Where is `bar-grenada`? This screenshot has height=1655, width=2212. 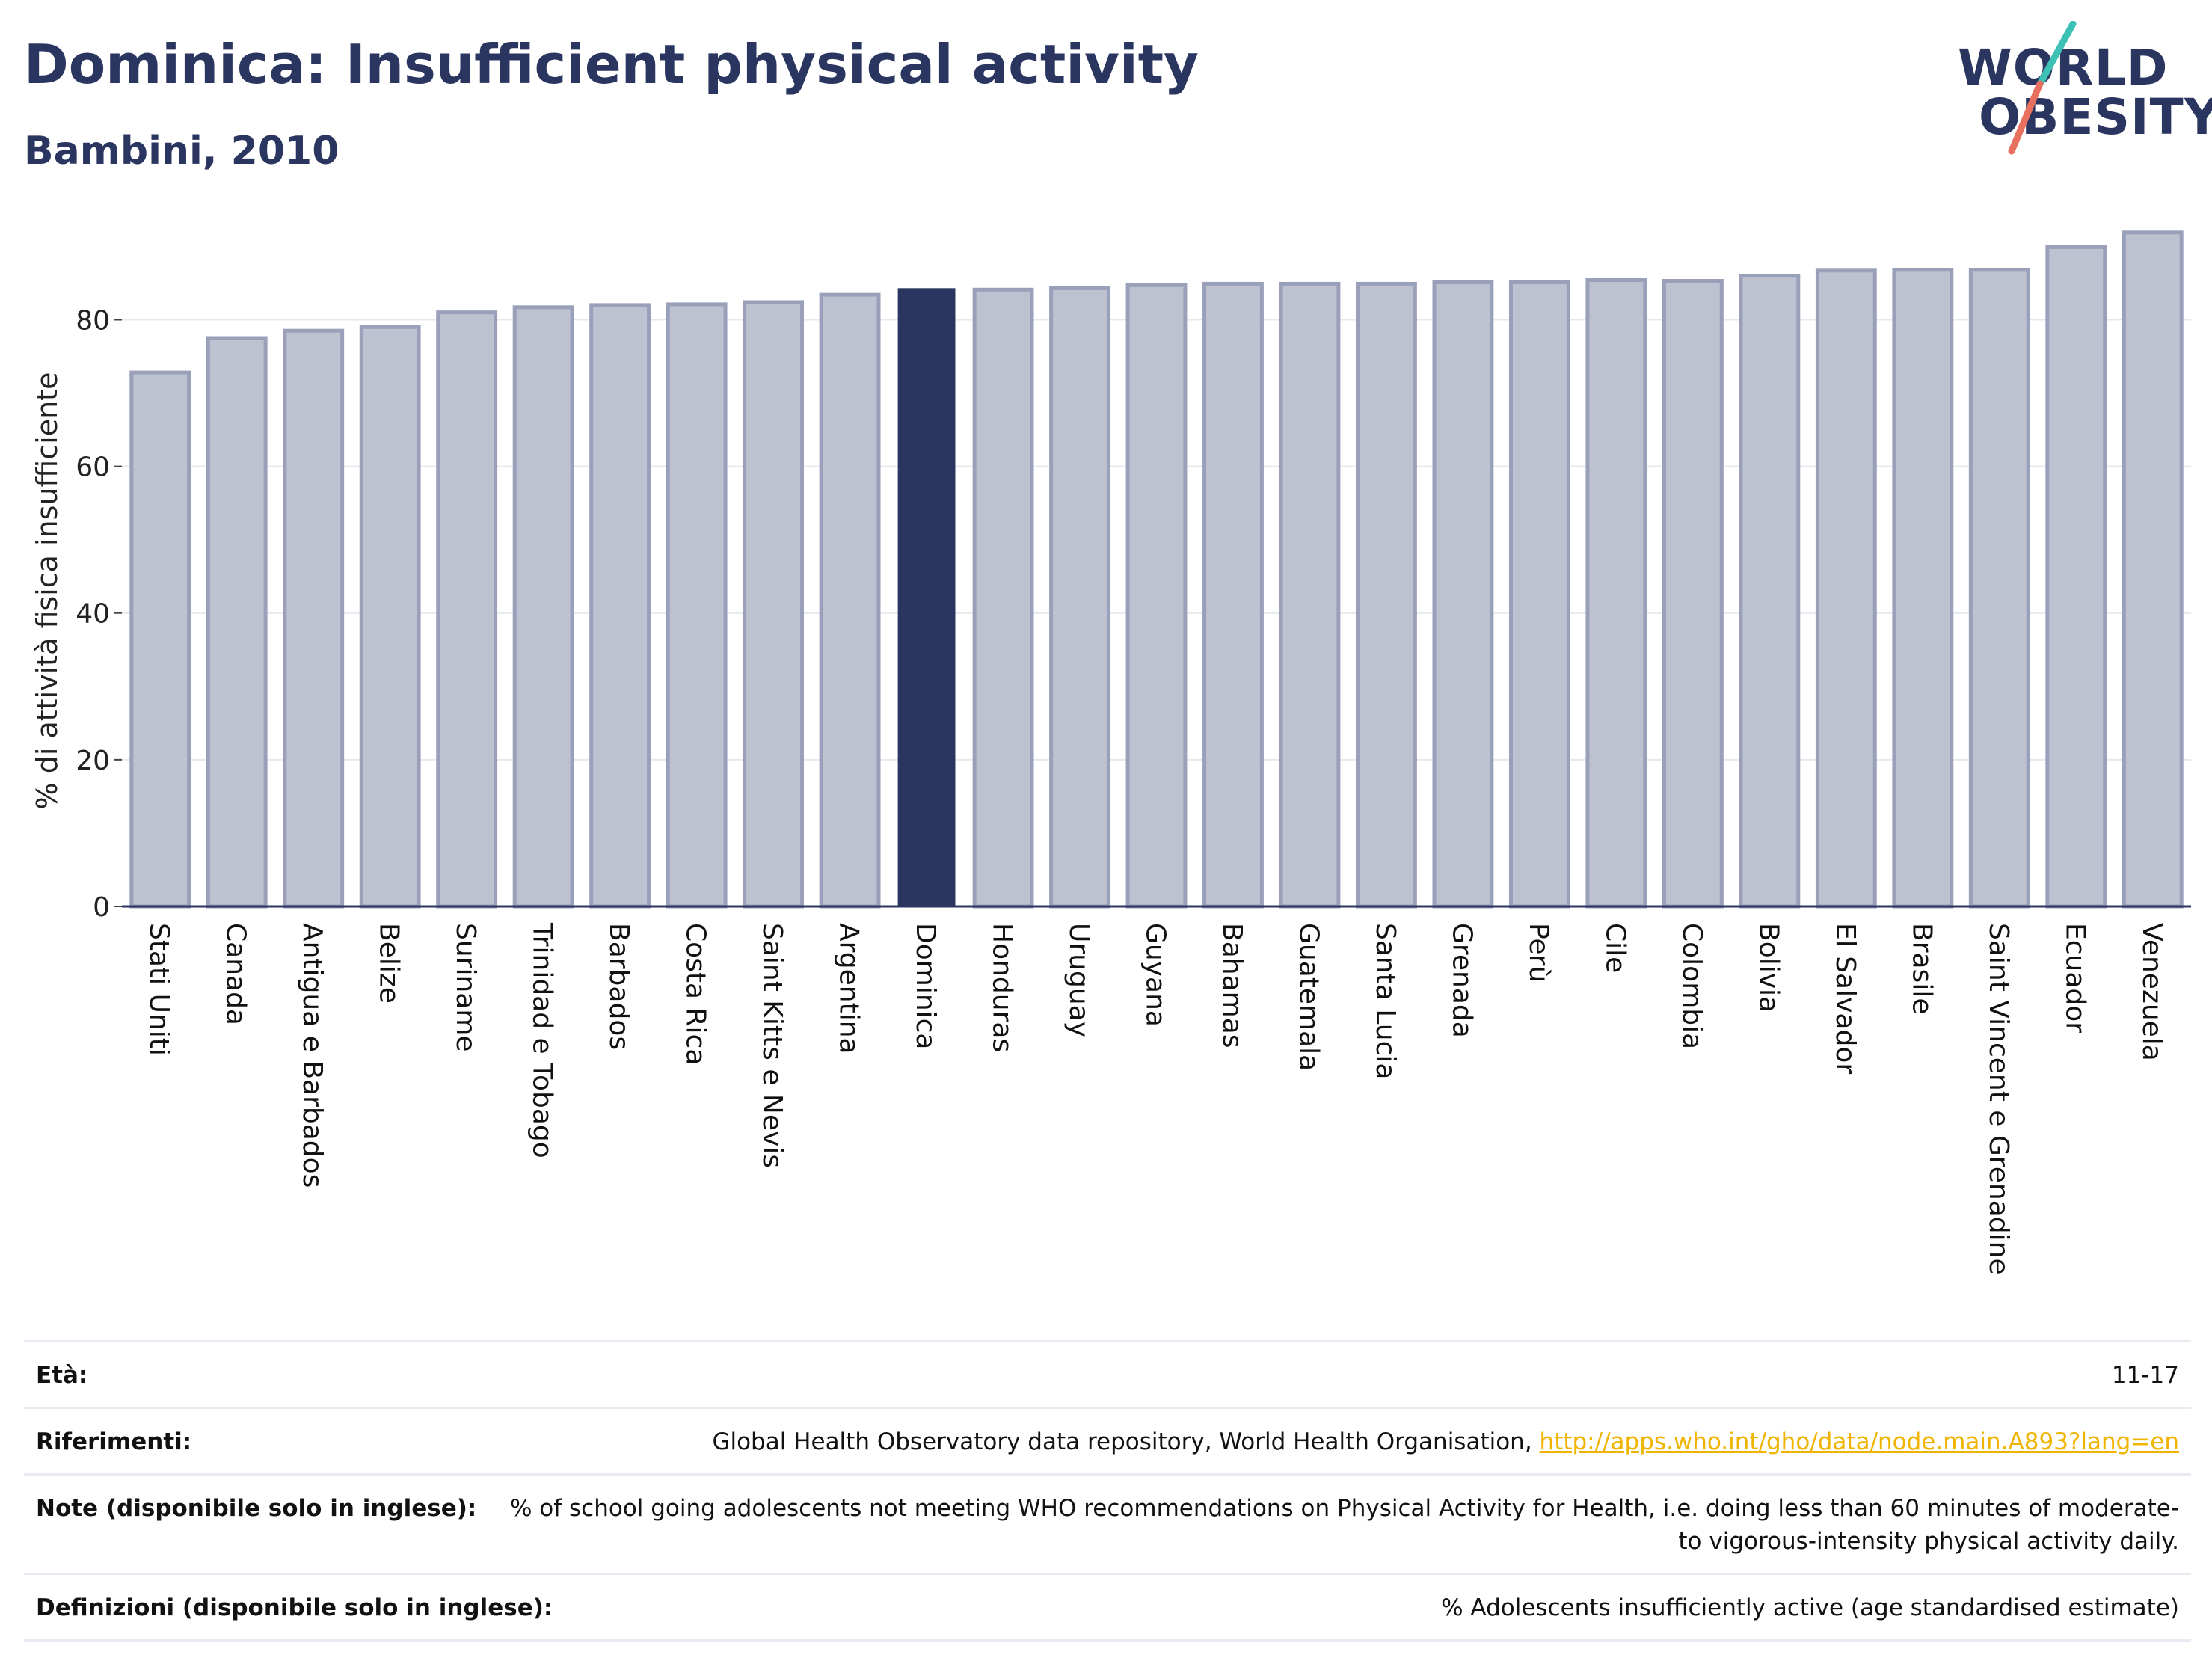
bar-grenada is located at coordinates (1463, 594).